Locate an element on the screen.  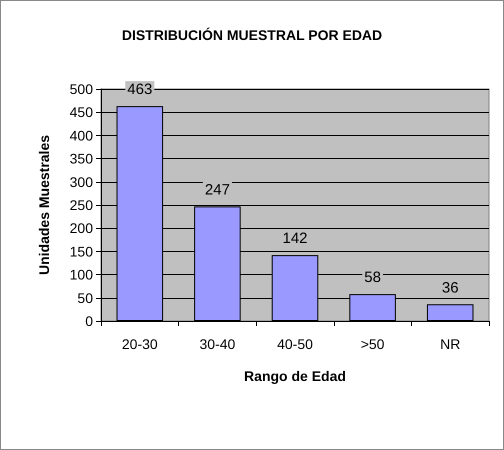
x-tick-label: 40-50 is located at coordinates (295, 344).